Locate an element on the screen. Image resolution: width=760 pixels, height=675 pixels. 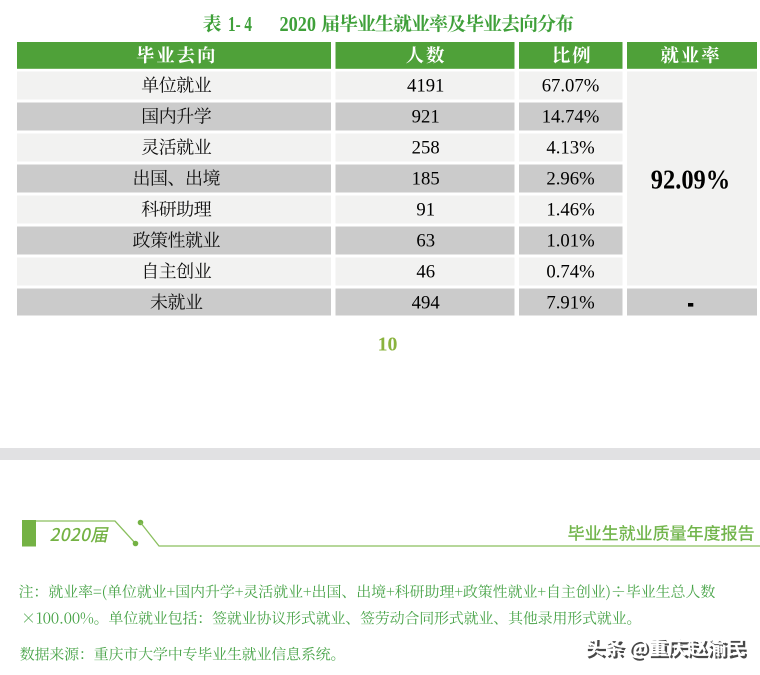
svg-text: 63 is located at coordinates (425, 240).